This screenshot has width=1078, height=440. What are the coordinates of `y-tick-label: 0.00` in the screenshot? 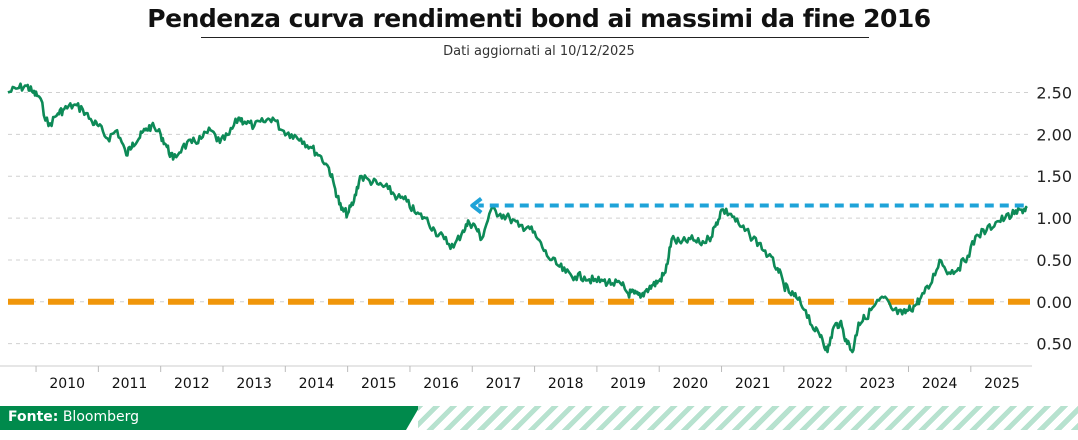 It's located at (1054, 302).